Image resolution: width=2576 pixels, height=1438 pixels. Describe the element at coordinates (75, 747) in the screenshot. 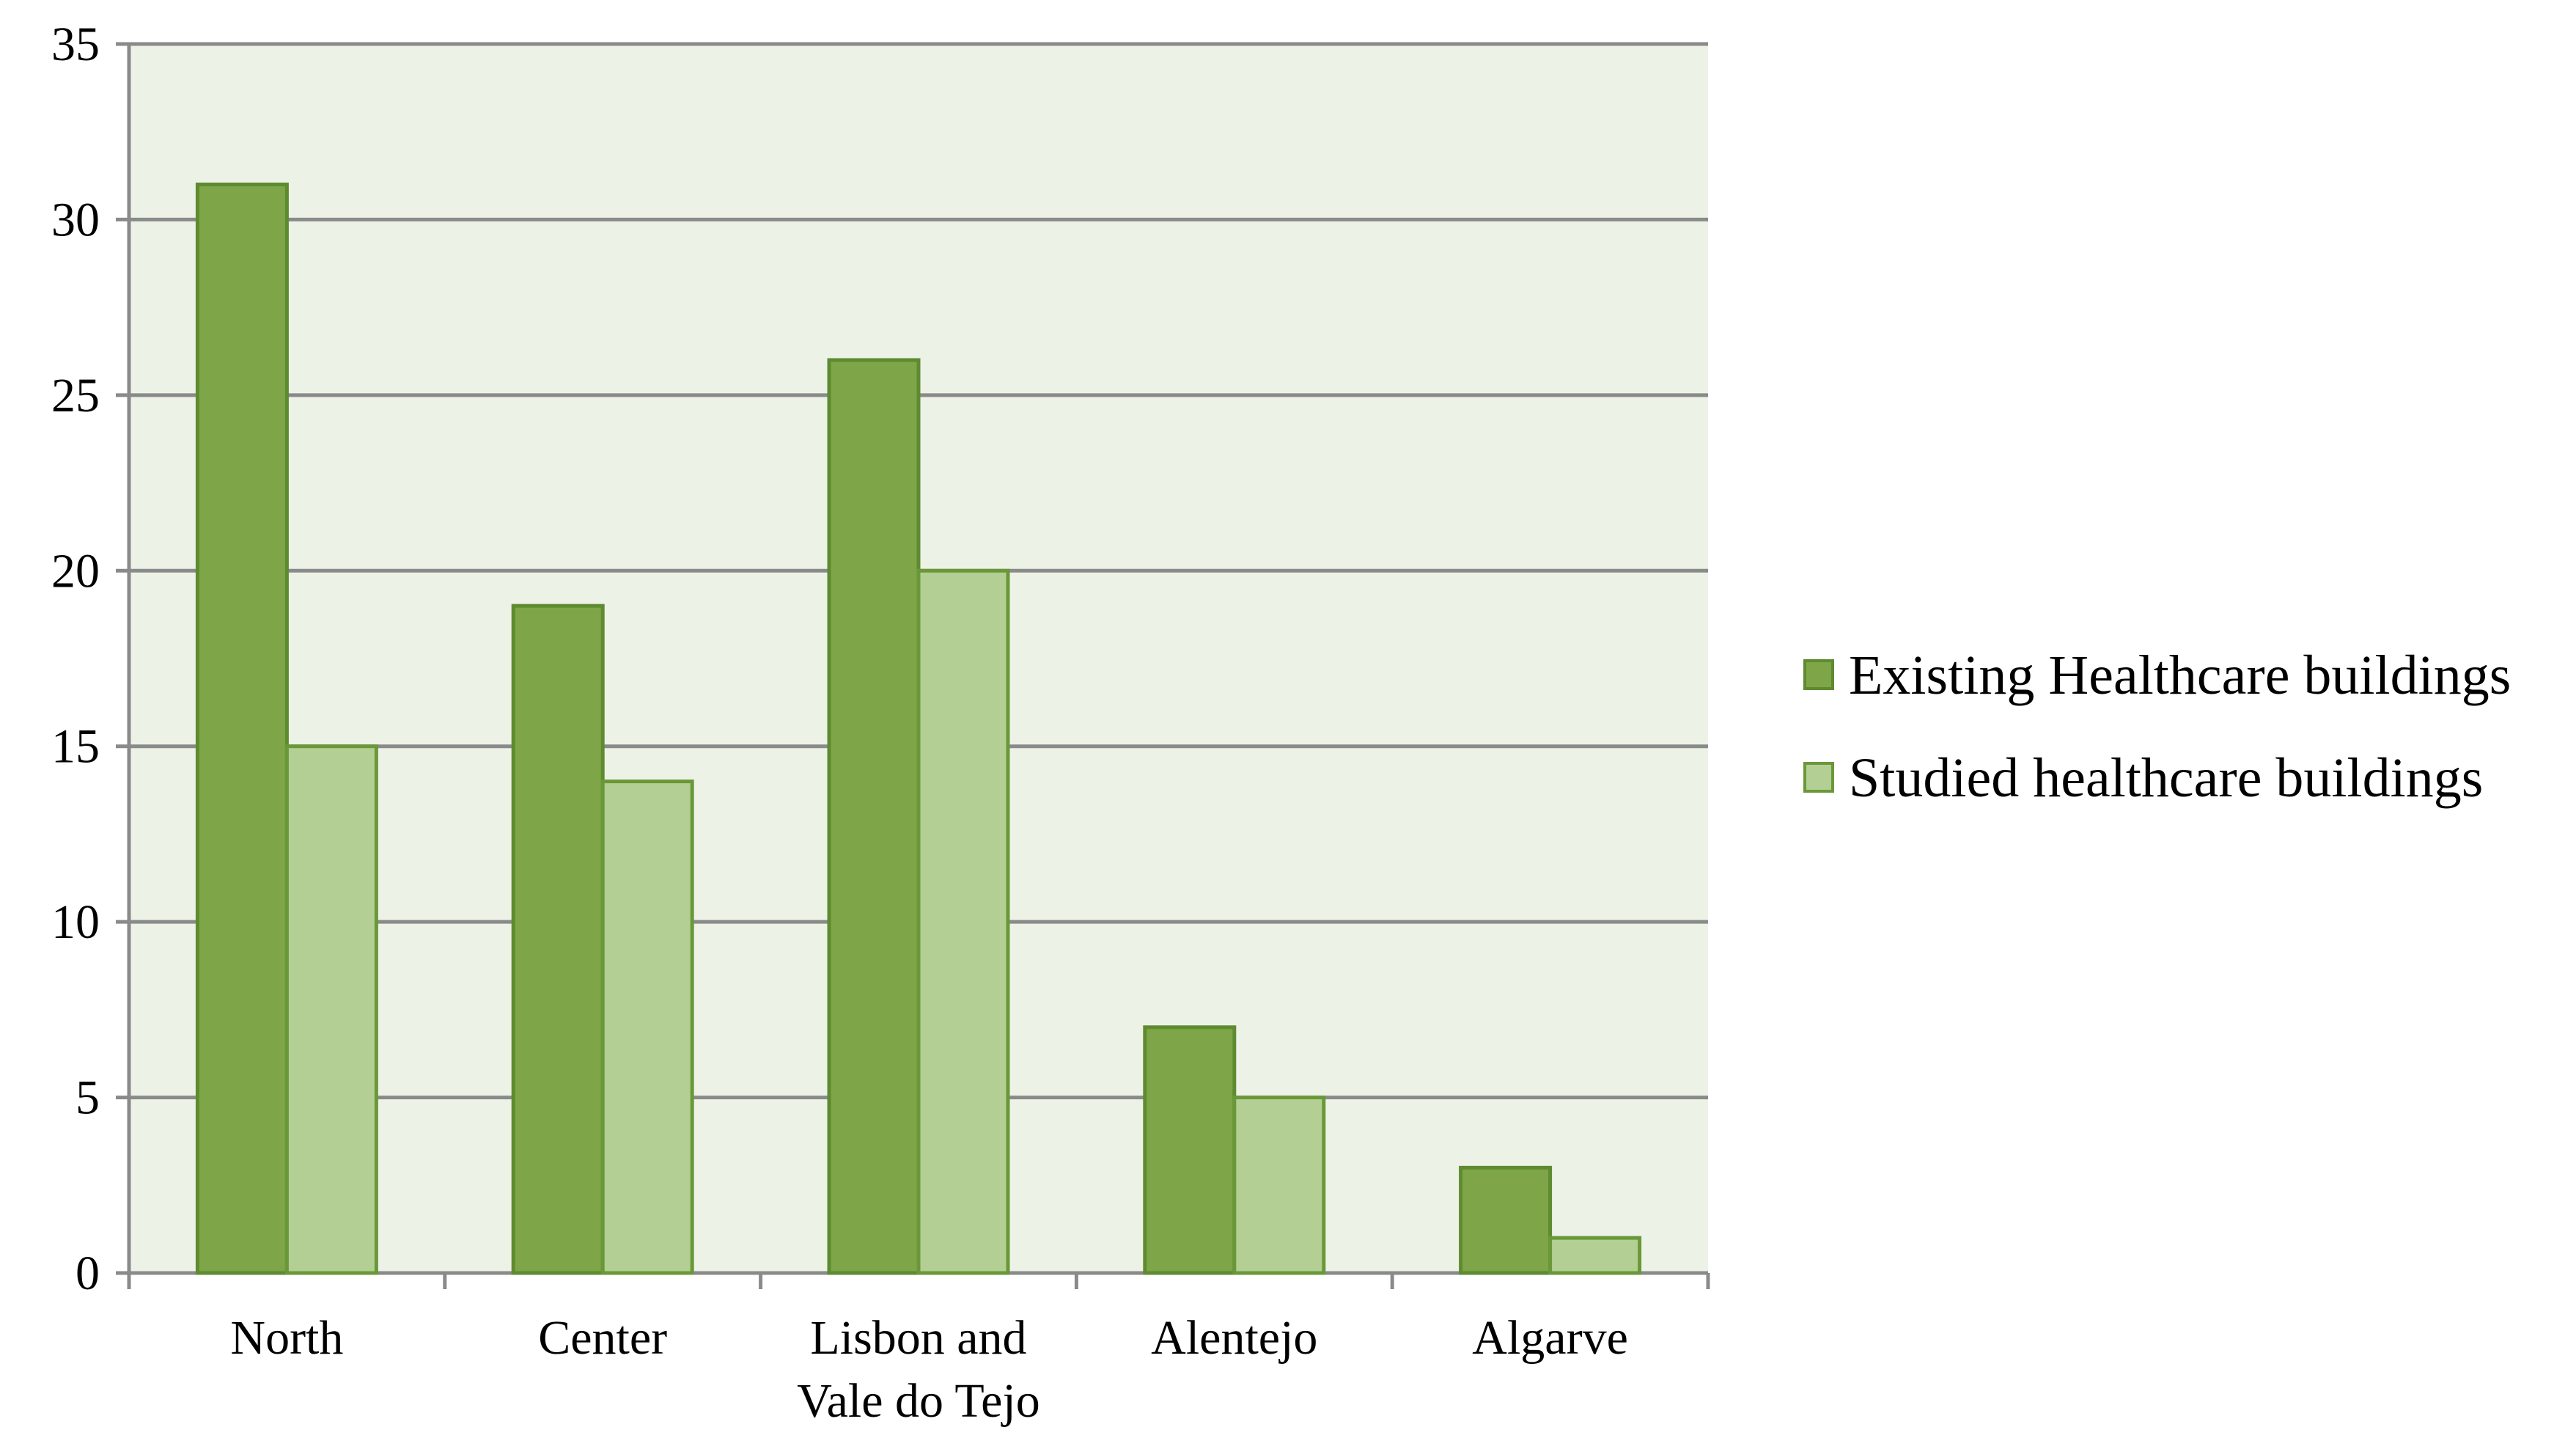

I see `y-tick-label: 15` at that location.